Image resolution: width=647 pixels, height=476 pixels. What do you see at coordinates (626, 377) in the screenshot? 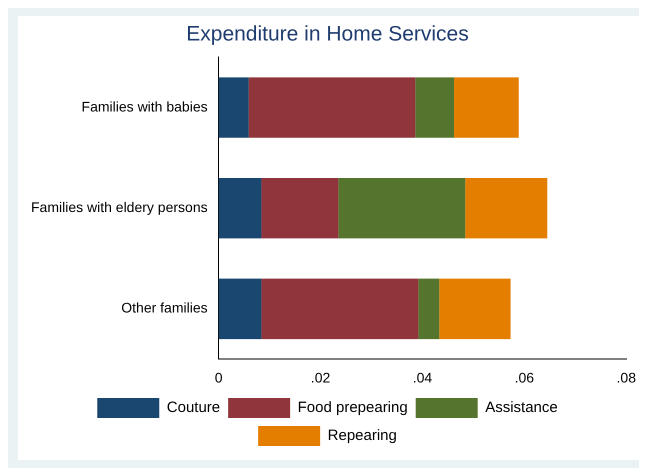
I see `x-tick-label: .08` at bounding box center [626, 377].